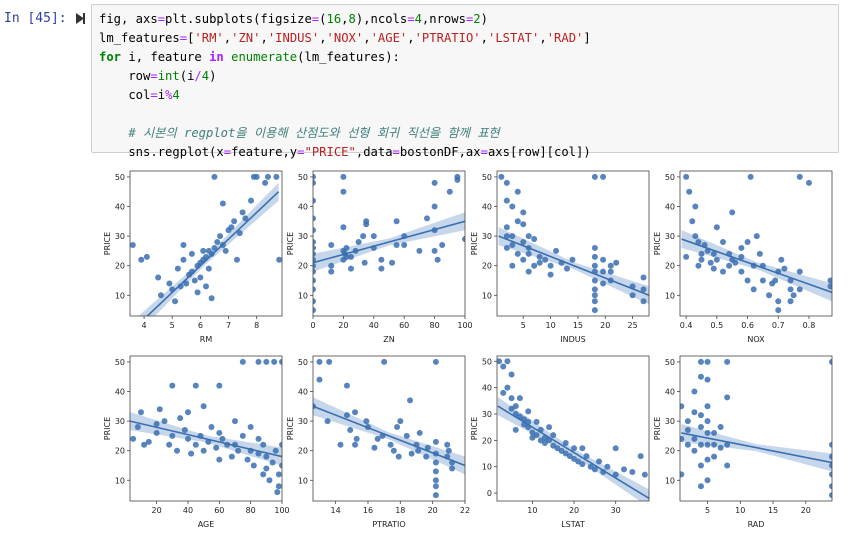 The image size is (850, 534). What do you see at coordinates (303, 266) in the screenshot?
I see `y-tick-label: 20` at bounding box center [303, 266].